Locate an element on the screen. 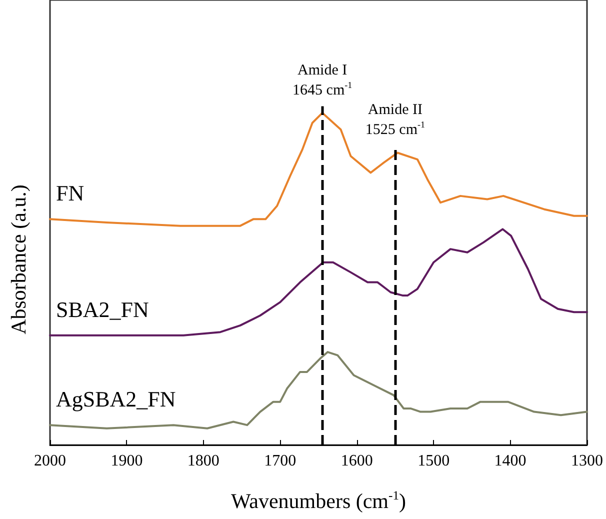  x-tick-label: 2000 is located at coordinates (50, 461).